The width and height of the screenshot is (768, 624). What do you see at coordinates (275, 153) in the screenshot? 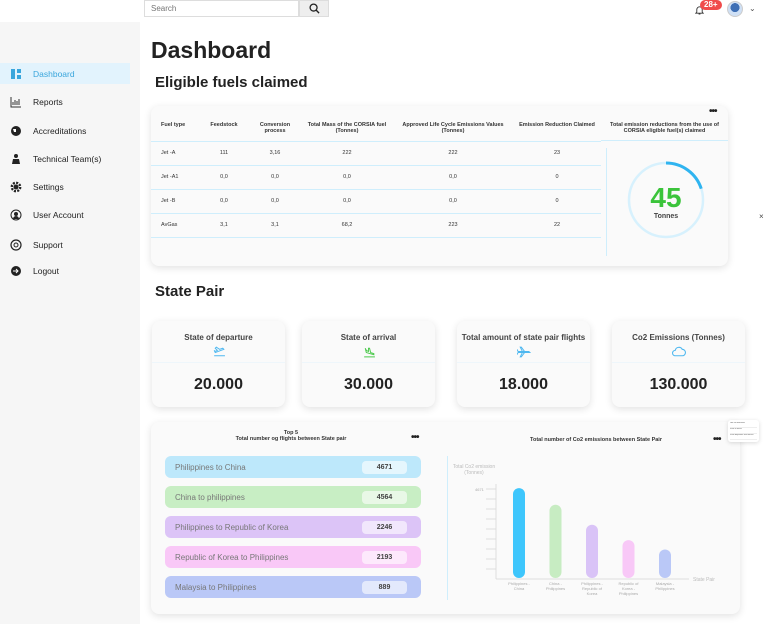
I see `table-cell: 3,16` at bounding box center [275, 153].